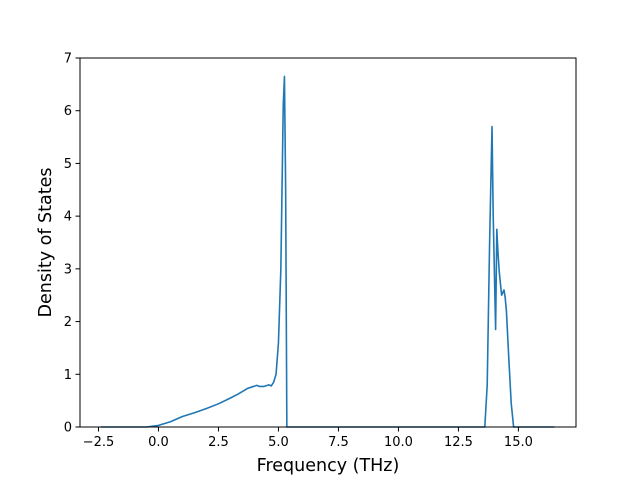 Image resolution: width=640 pixels, height=480 pixels. I want to click on x-tick-label: 7.5, so click(338, 442).